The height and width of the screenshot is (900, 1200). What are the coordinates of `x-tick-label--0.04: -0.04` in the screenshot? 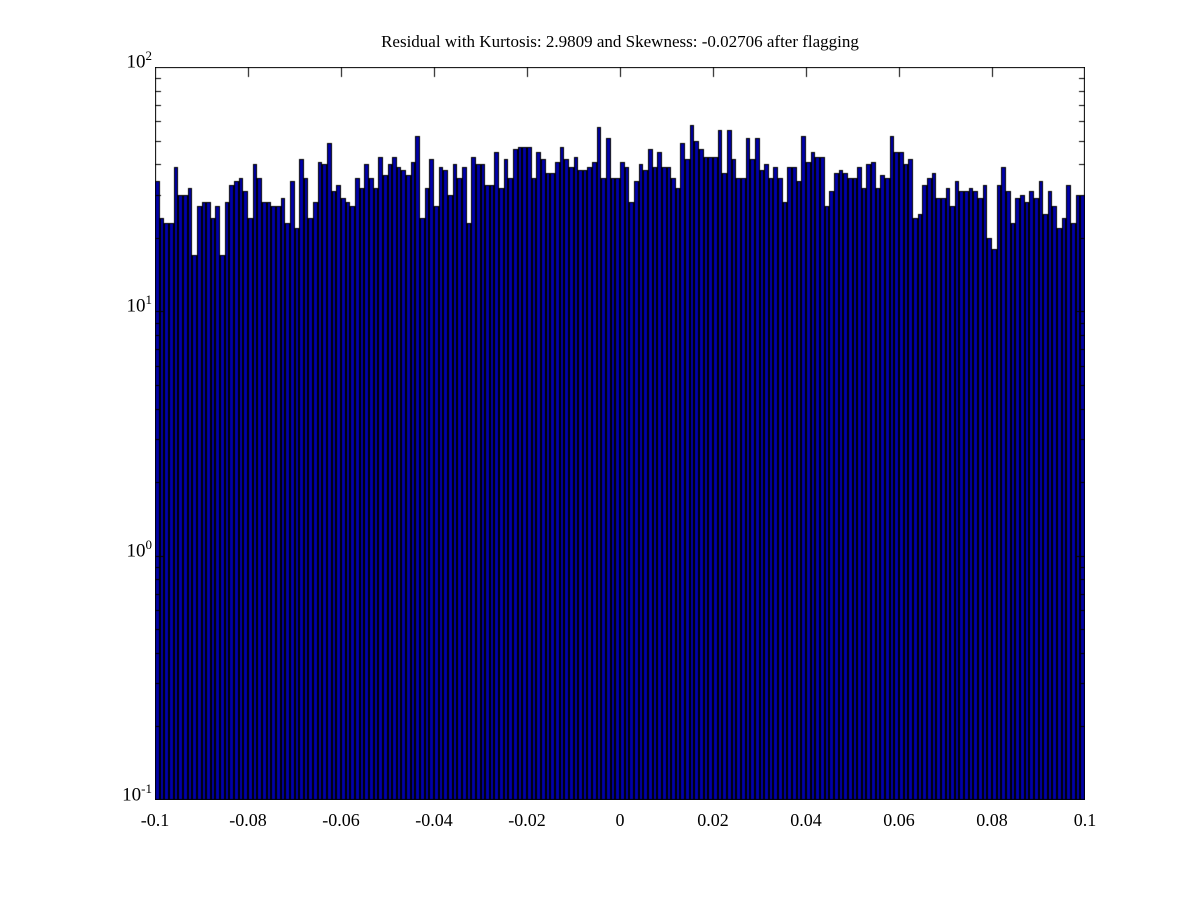 It's located at (434, 820).